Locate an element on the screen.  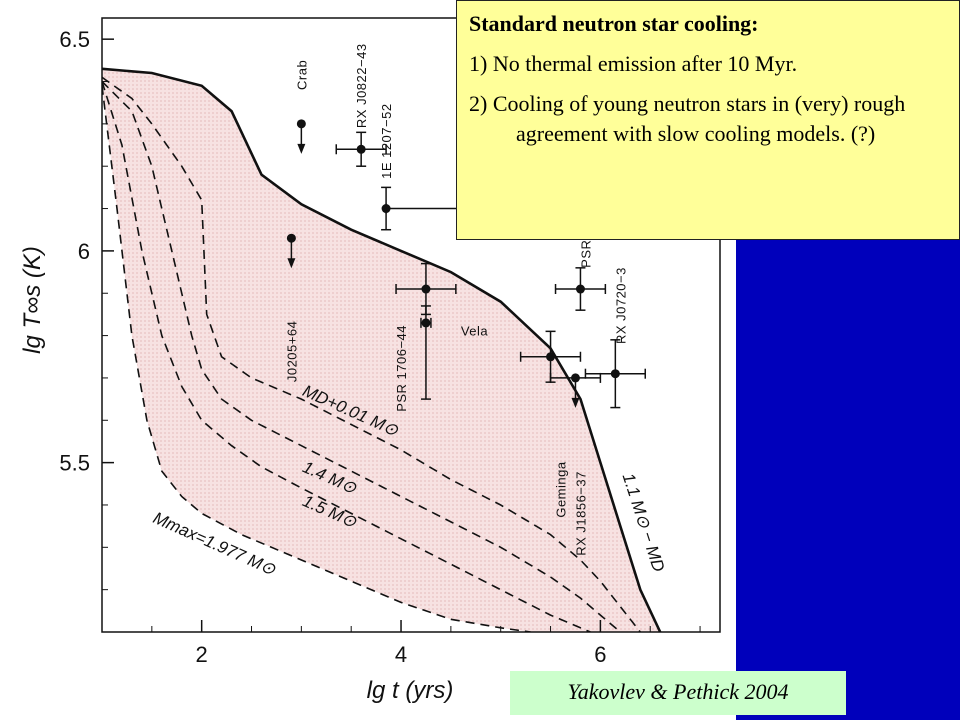
y-tick-label: 5.5 is located at coordinates (74, 463).